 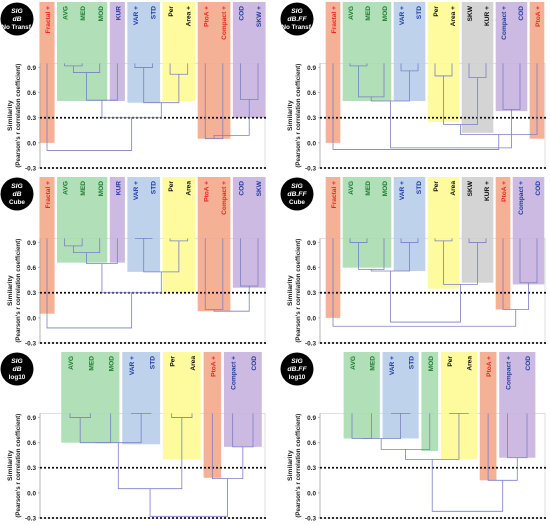 What do you see at coordinates (487, 16) in the screenshot?
I see `leaf-label: KUR +` at bounding box center [487, 16].